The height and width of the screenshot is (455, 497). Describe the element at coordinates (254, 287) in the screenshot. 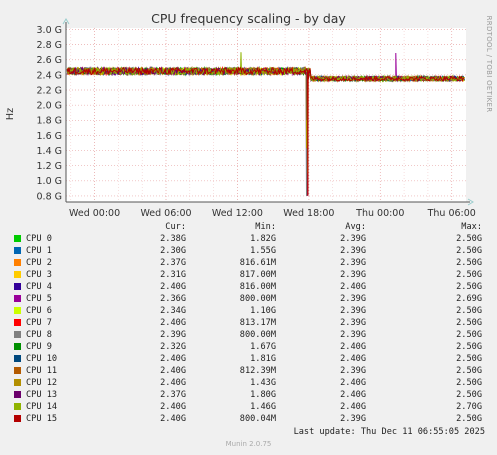

I see `legend-row: CPU 4 2.40G 816.00M 2.40G 2.50G` at that location.